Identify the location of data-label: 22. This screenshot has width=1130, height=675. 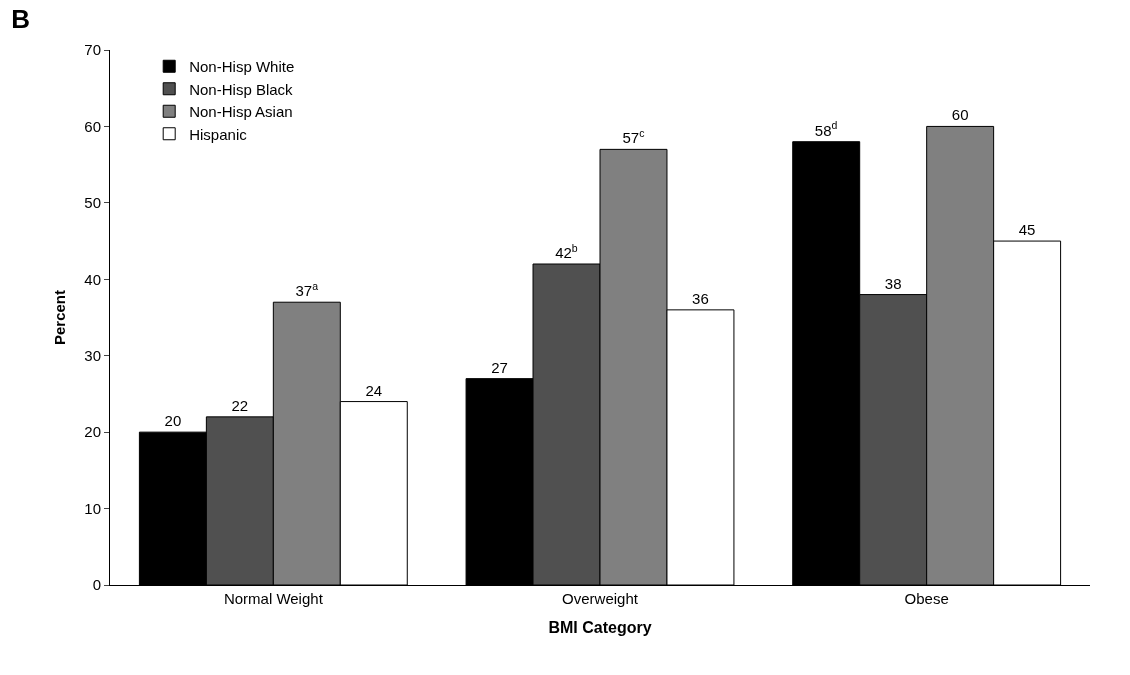
(240, 405).